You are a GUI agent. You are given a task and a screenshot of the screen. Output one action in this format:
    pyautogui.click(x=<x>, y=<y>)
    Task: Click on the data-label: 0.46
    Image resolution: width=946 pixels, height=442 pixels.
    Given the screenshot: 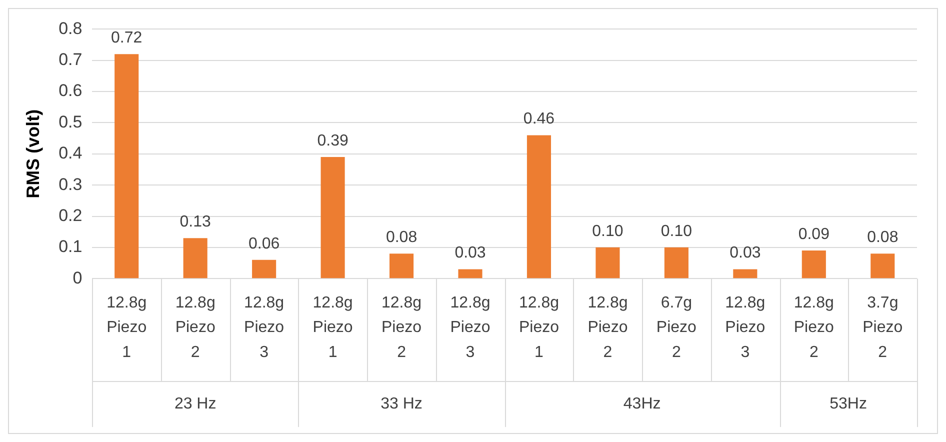 What is the action you would take?
    pyautogui.click(x=539, y=119)
    